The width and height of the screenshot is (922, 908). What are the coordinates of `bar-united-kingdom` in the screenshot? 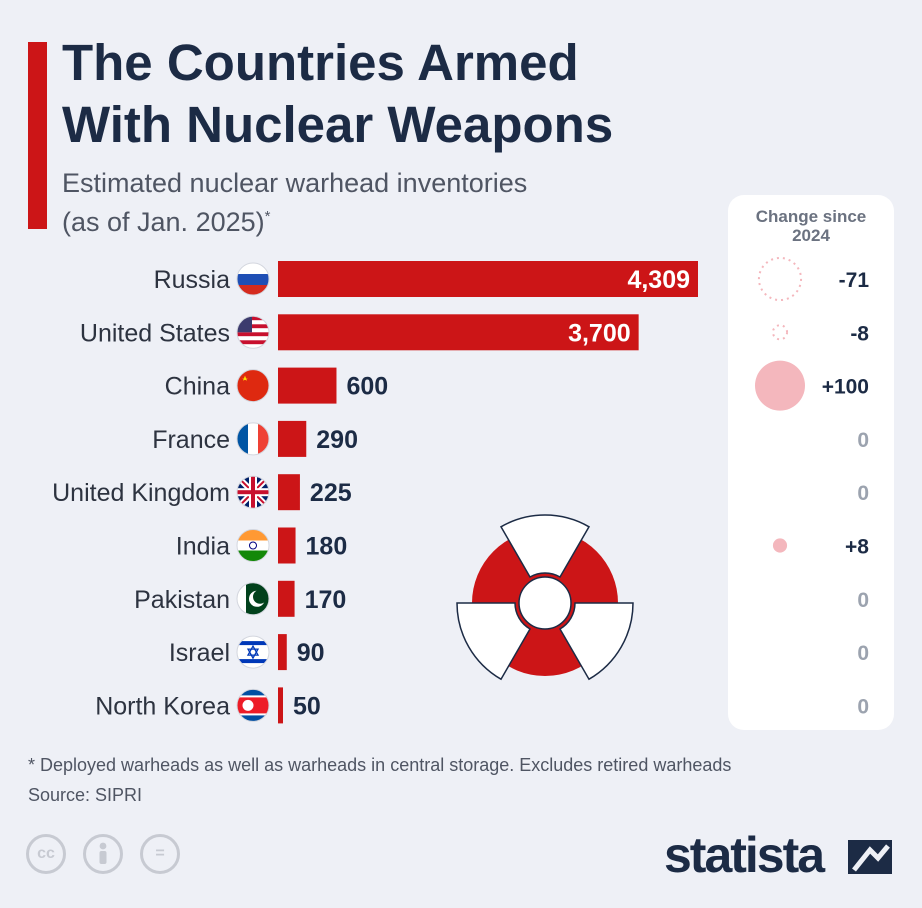 It's located at (289, 492).